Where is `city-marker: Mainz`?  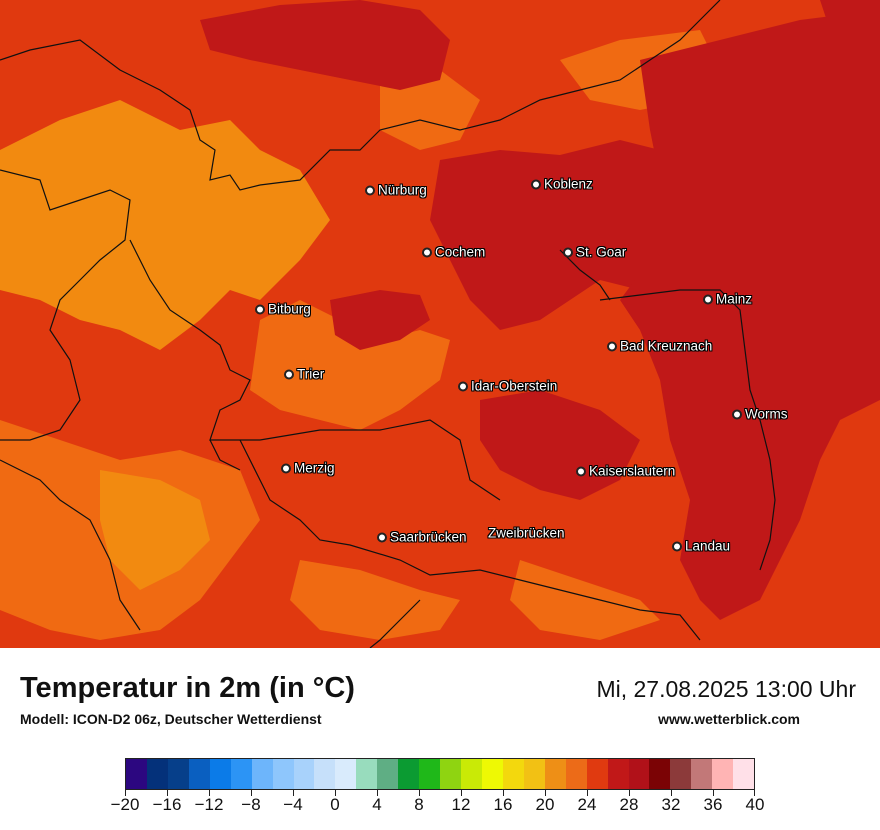
city-marker: Mainz is located at coordinates (727, 299).